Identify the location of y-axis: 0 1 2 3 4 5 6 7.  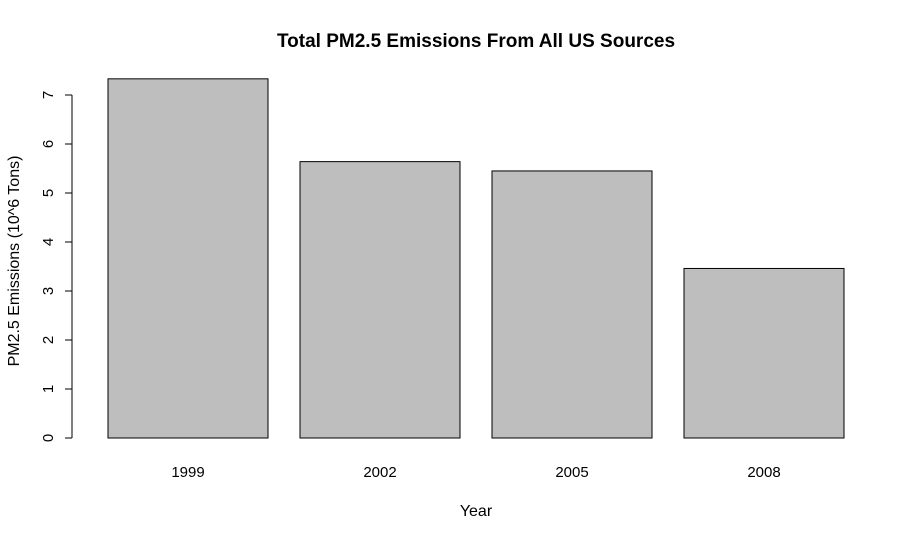
(56, 266).